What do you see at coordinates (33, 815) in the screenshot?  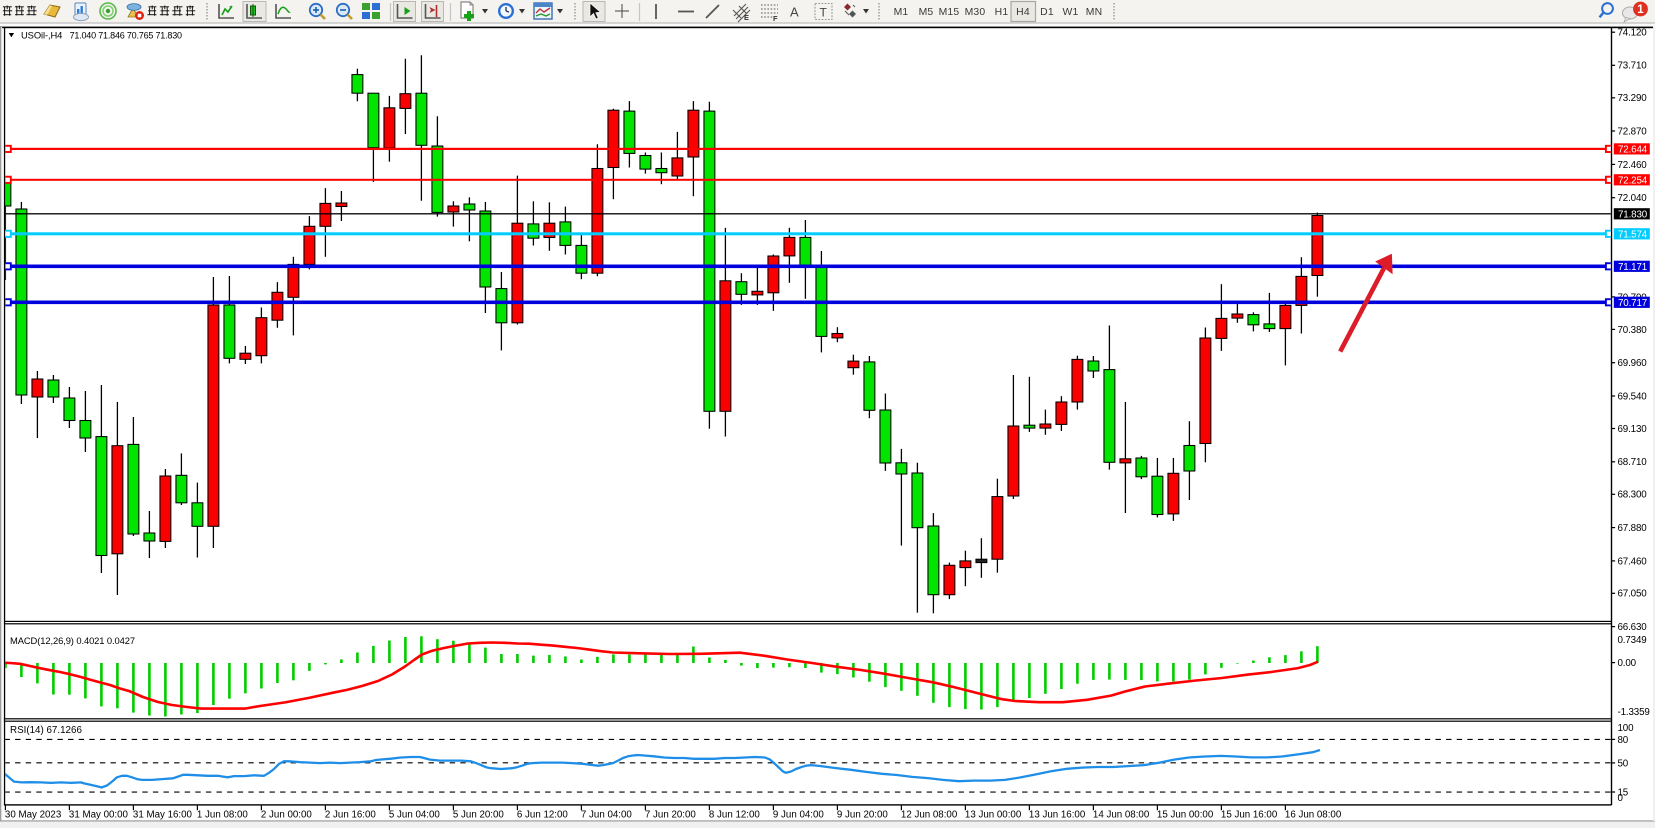 I see `svg-text: 30 May 2023` at bounding box center [33, 815].